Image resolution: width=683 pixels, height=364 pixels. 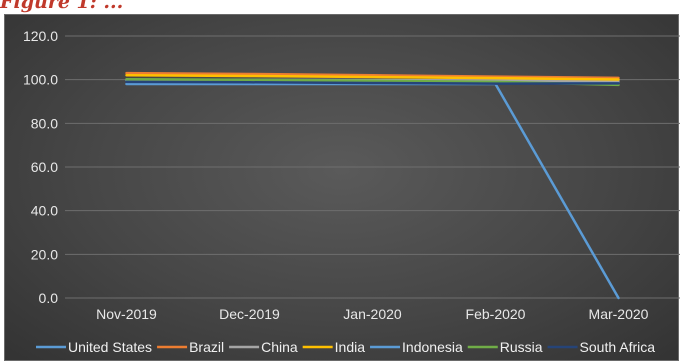 I want to click on series-line-south-africa, so click(x=372, y=82).